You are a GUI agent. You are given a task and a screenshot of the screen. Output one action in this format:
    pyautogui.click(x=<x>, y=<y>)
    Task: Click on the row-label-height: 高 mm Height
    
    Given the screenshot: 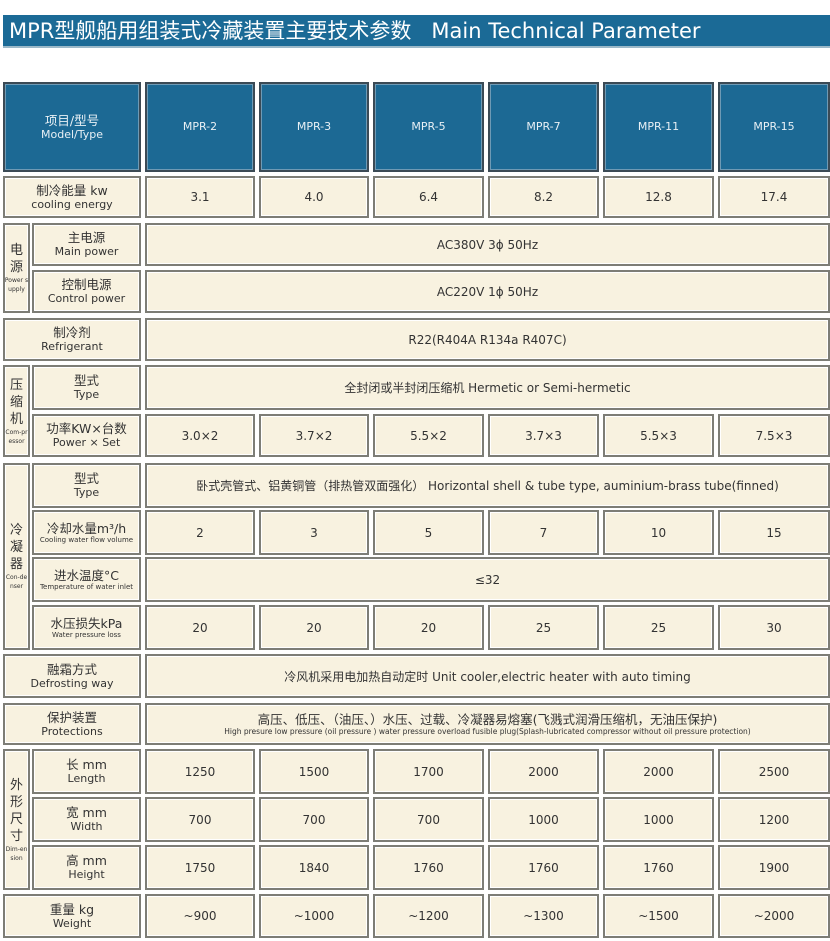 What is the action you would take?
    pyautogui.click(x=86, y=867)
    